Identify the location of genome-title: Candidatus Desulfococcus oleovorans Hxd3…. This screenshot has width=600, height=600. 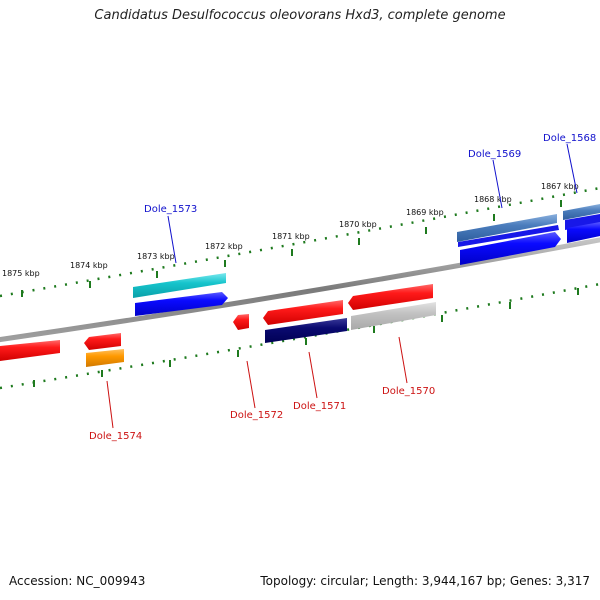
(300, 15).